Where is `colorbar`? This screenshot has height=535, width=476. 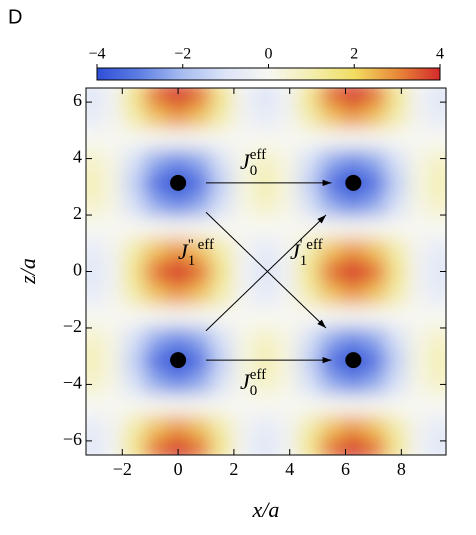
colorbar is located at coordinates (268, 74).